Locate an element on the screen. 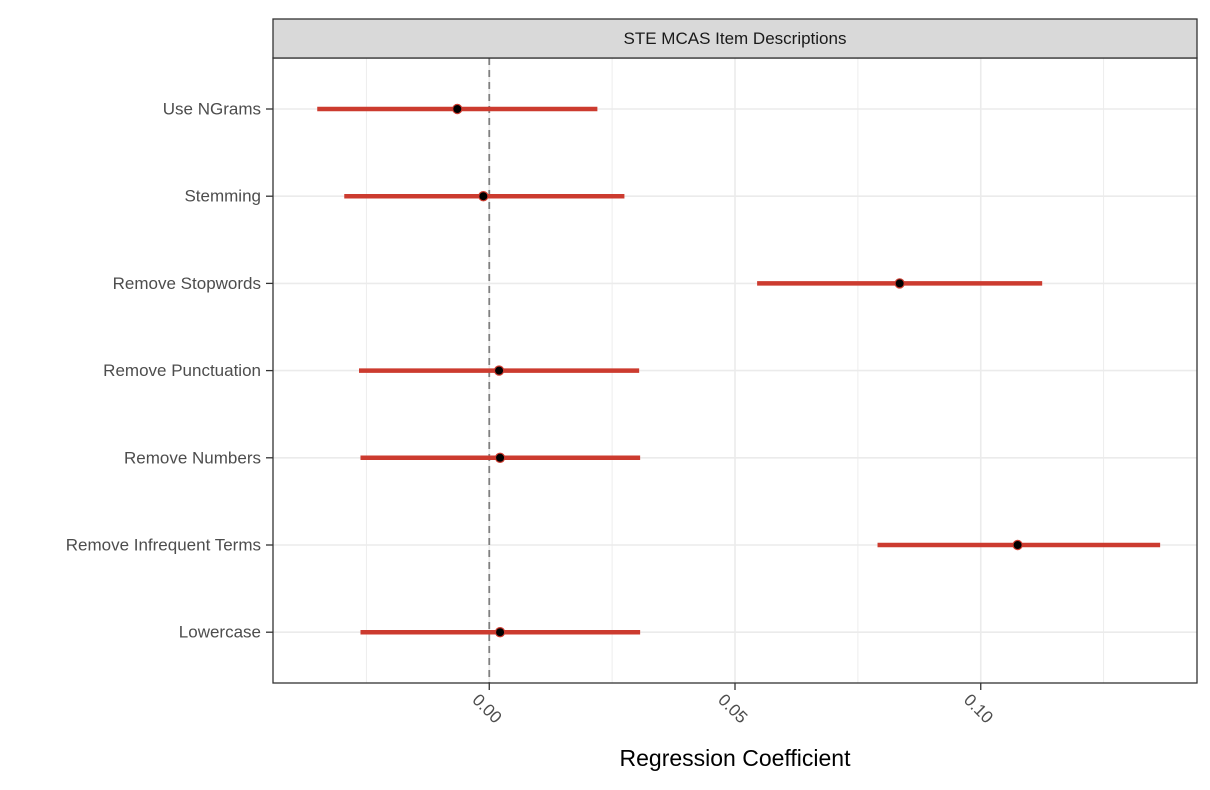 The width and height of the screenshot is (1210, 790). y-tick-label: Remove Punctuation is located at coordinates (182, 370).